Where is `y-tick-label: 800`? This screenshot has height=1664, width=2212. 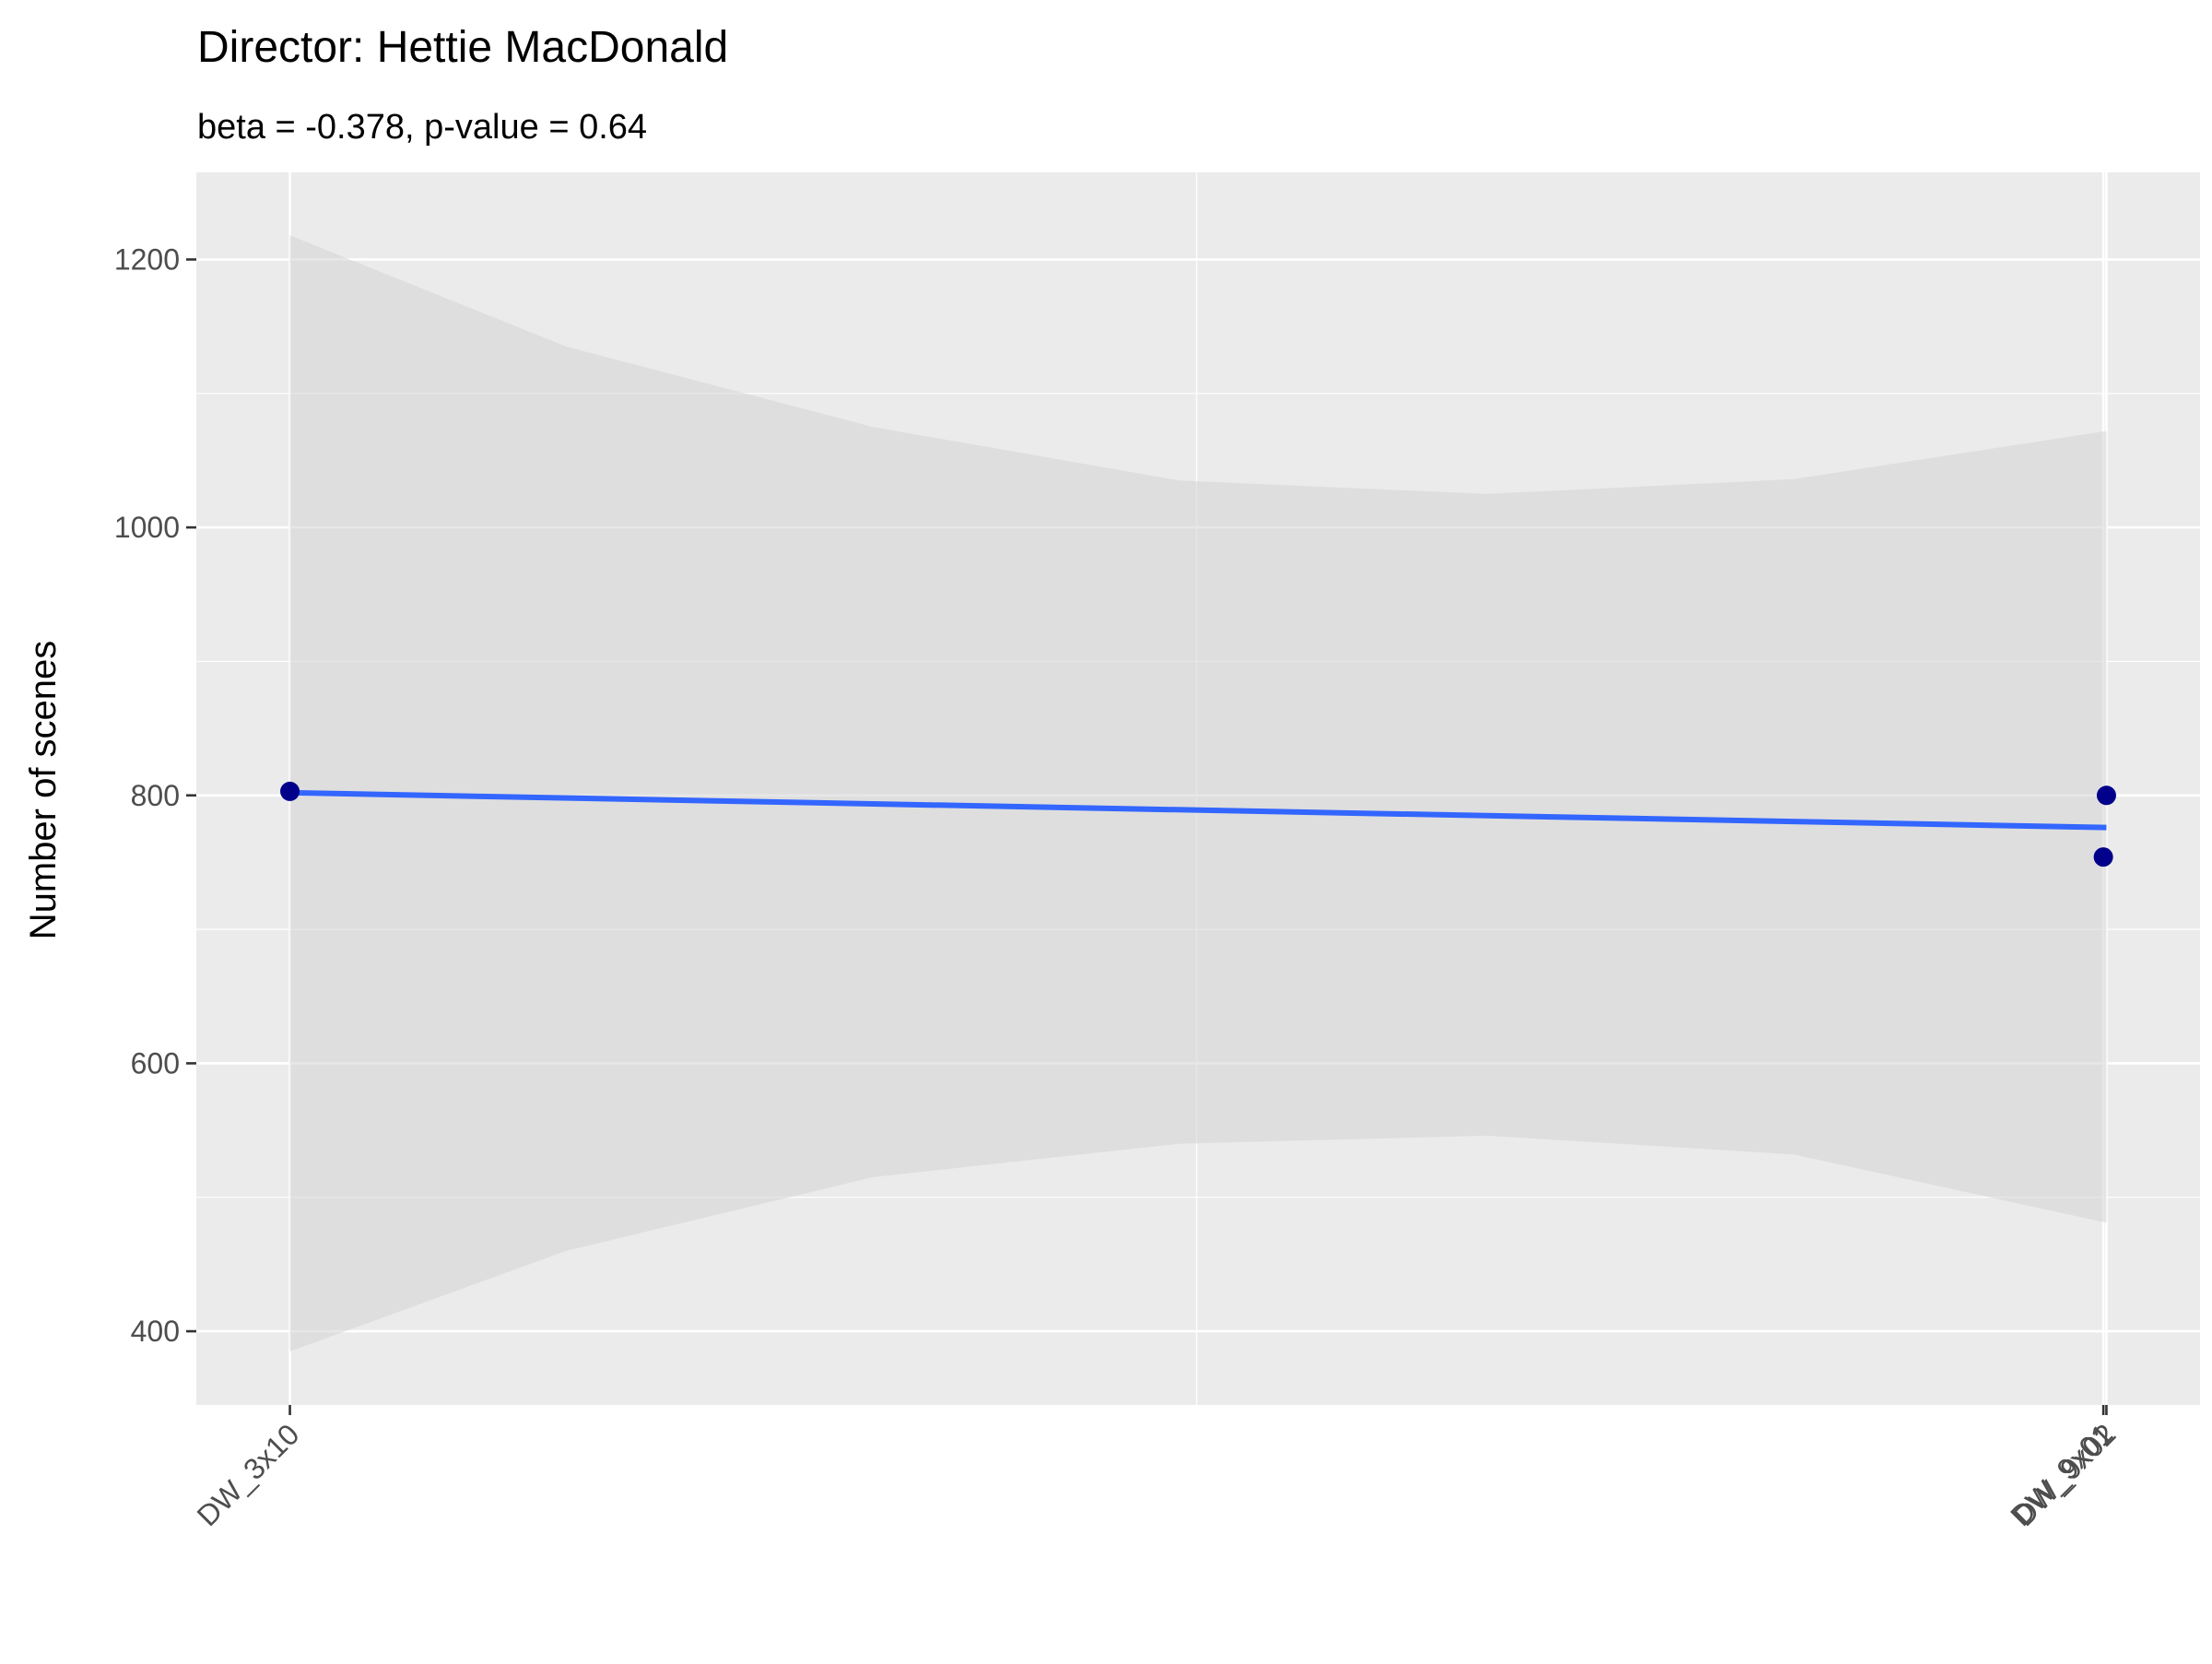
y-tick-label: 800 is located at coordinates (155, 795).